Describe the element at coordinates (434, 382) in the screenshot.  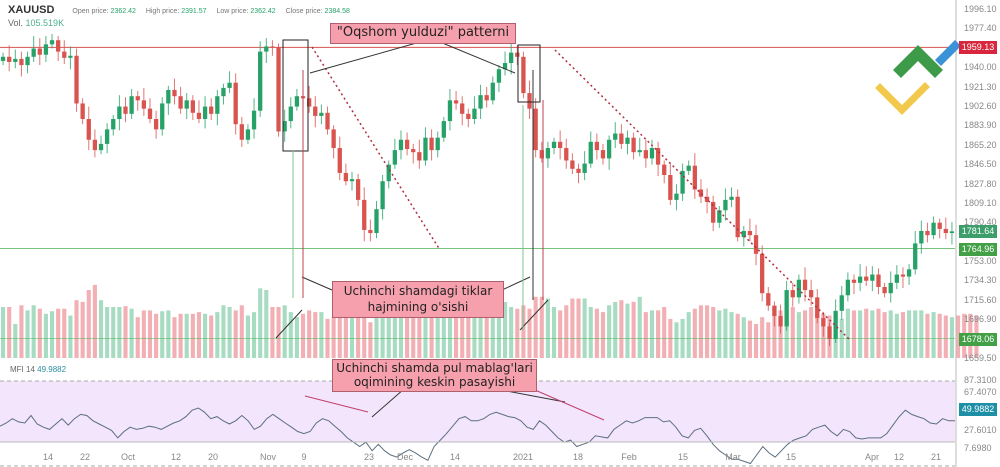
I see `mfi-annotation-line2: oqimining keskin pasayishi` at that location.